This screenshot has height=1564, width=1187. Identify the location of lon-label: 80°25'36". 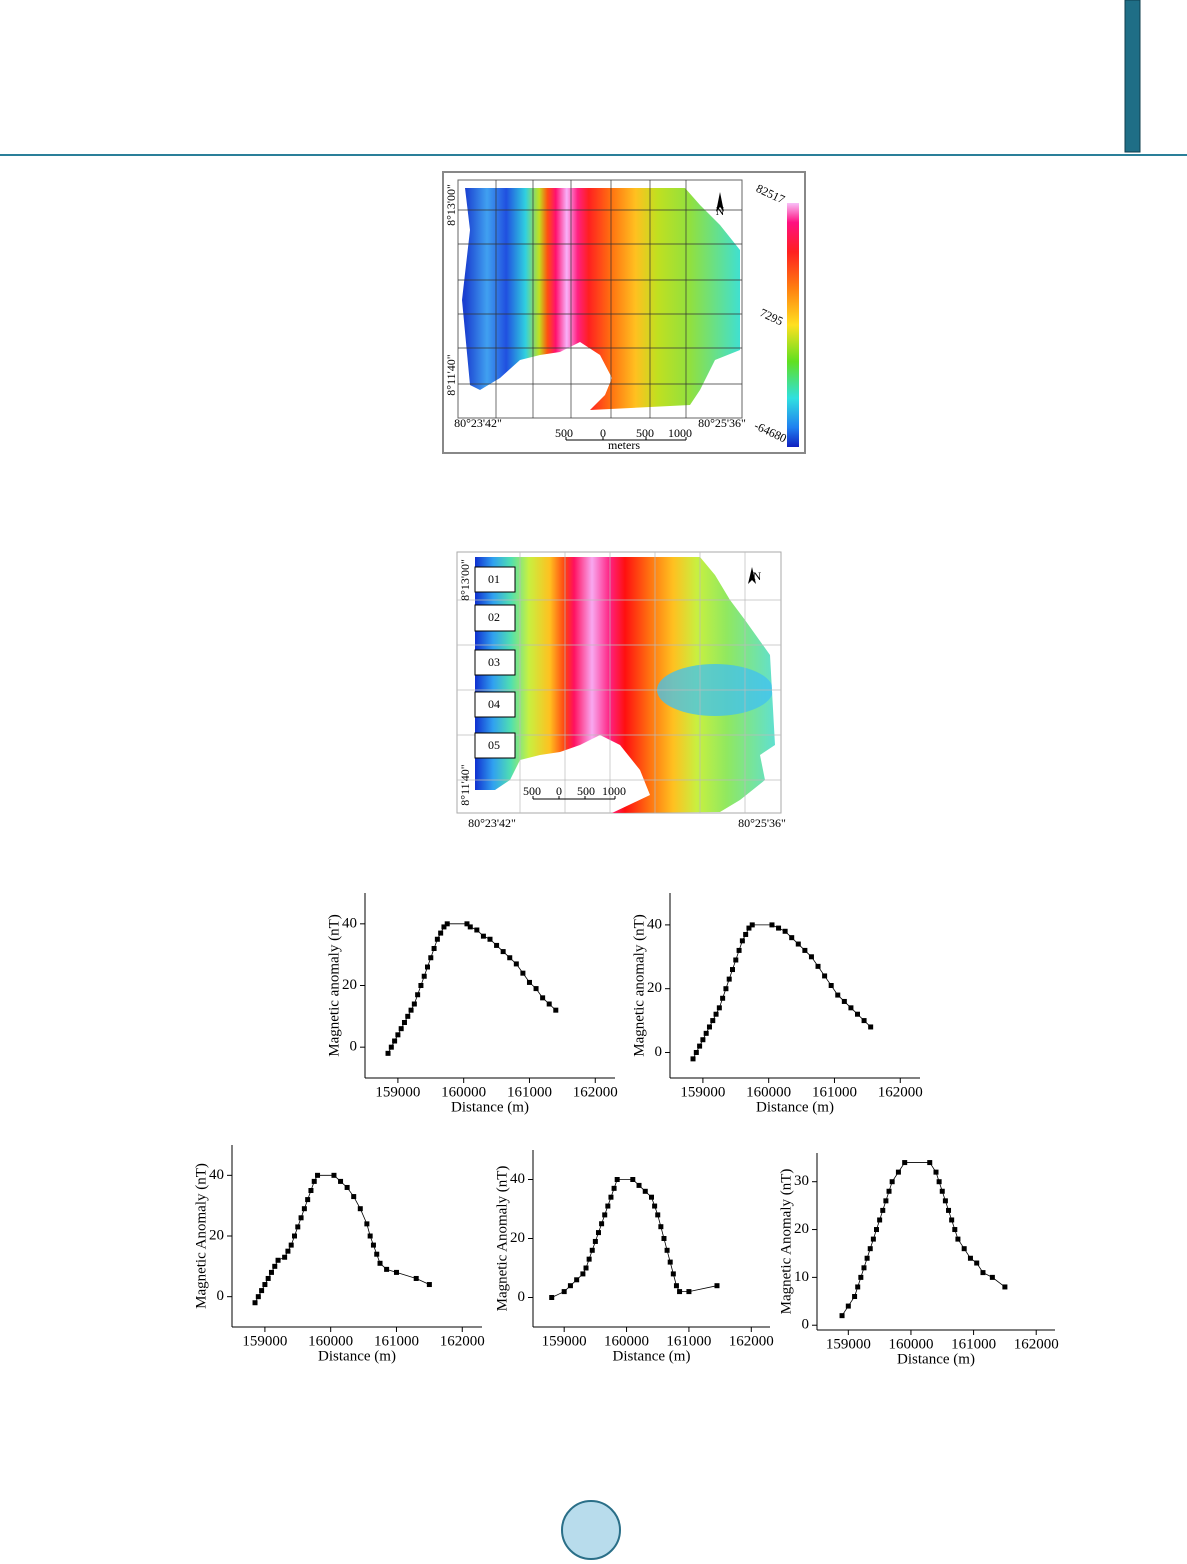
(722, 423).